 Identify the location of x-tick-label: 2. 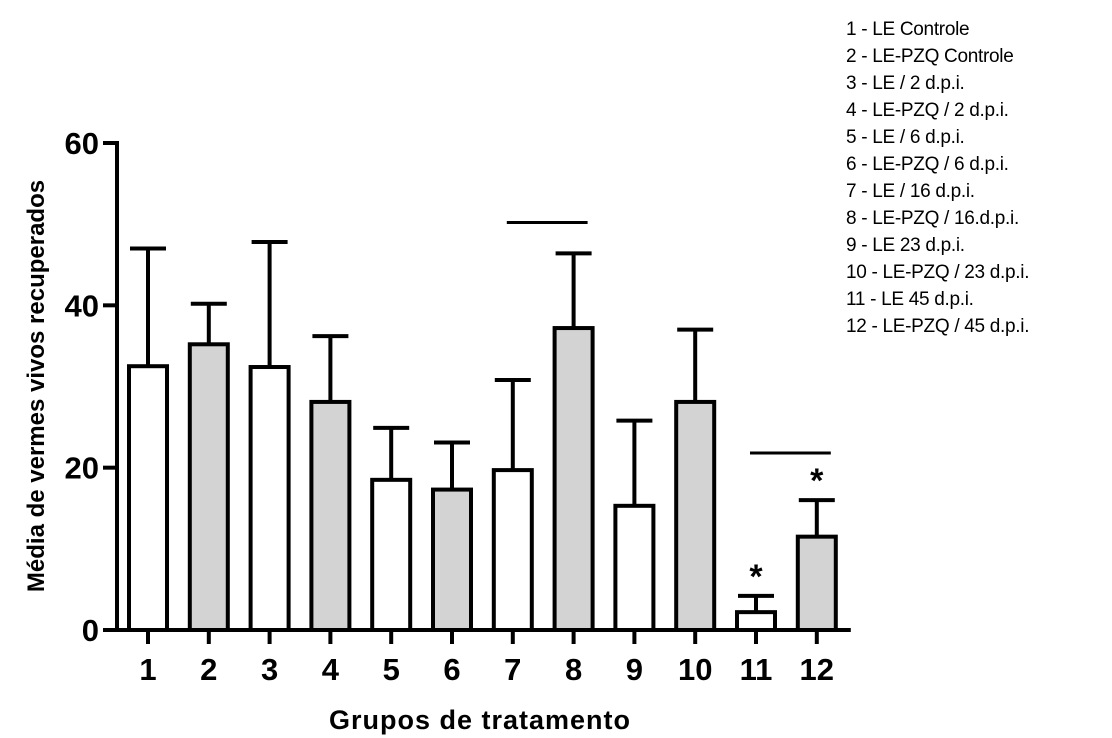
(208, 669).